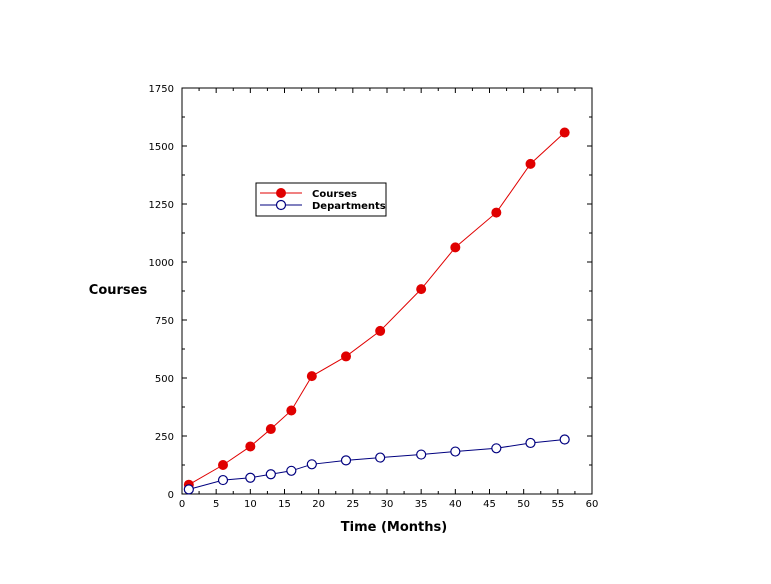 This screenshot has height=584, width=771. What do you see at coordinates (118, 290) in the screenshot?
I see `y-axis-title: Courses` at bounding box center [118, 290].